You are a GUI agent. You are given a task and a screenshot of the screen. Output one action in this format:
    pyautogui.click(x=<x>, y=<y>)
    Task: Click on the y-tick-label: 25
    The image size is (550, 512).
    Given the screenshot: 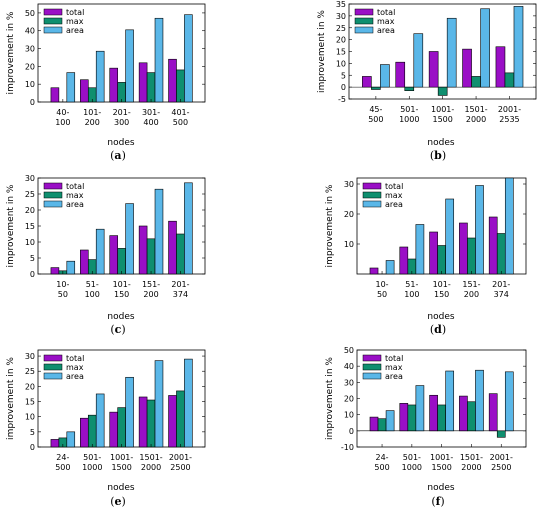 What is the action you would take?
    pyautogui.click(x=30, y=371)
    